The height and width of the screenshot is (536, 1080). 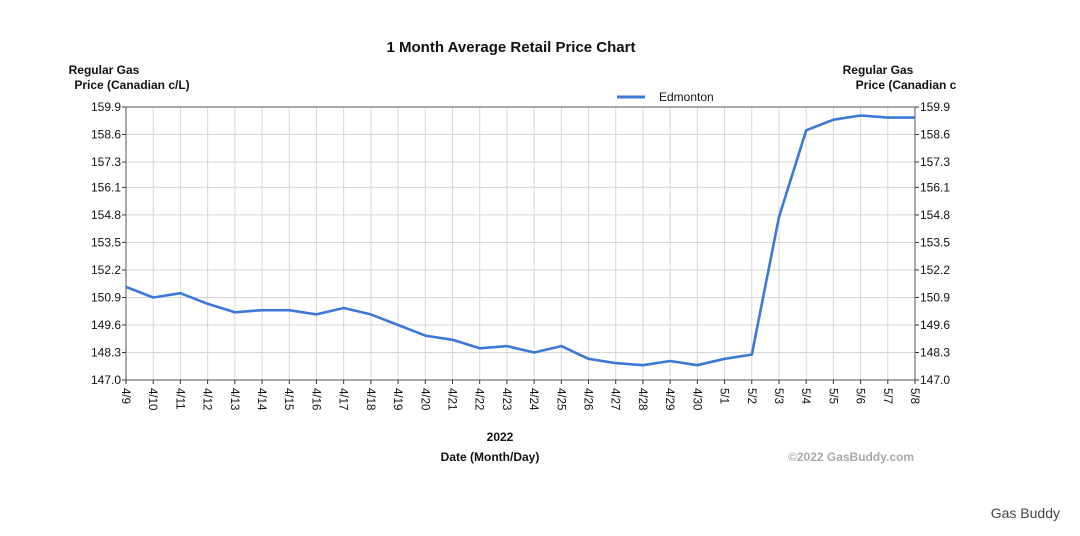 What do you see at coordinates (106, 215) in the screenshot?
I see `y-tick-label-left: 154.8` at bounding box center [106, 215].